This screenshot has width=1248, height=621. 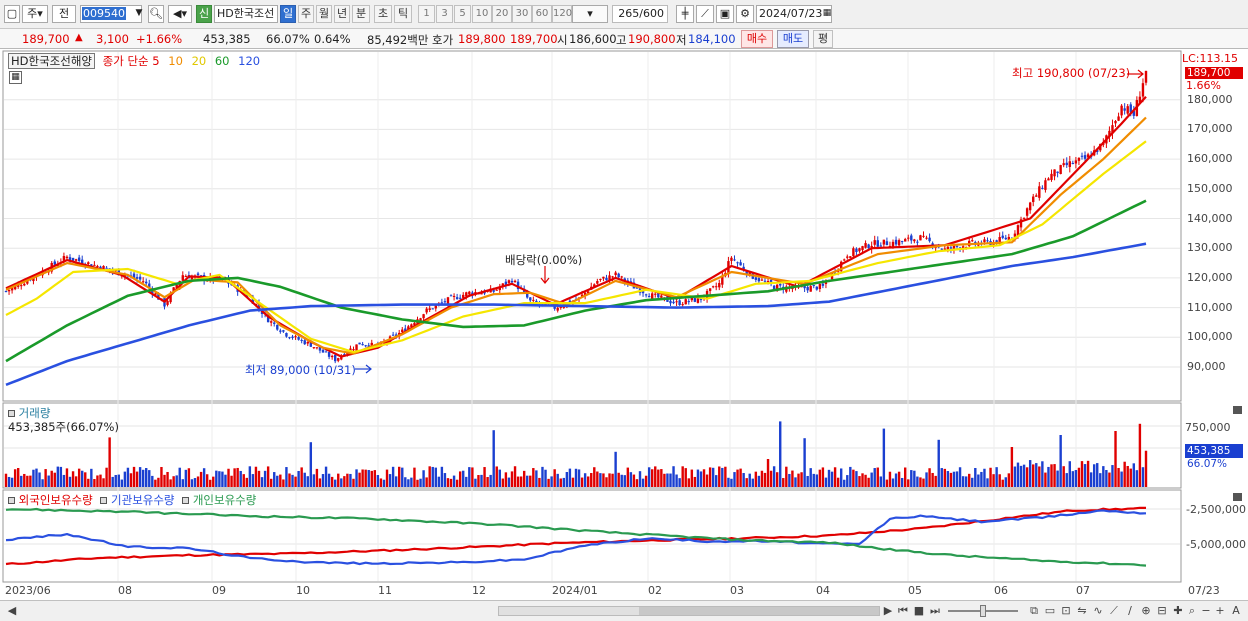 What do you see at coordinates (403, 14) in the screenshot?
I see `tab-틱: 틱` at bounding box center [403, 14].